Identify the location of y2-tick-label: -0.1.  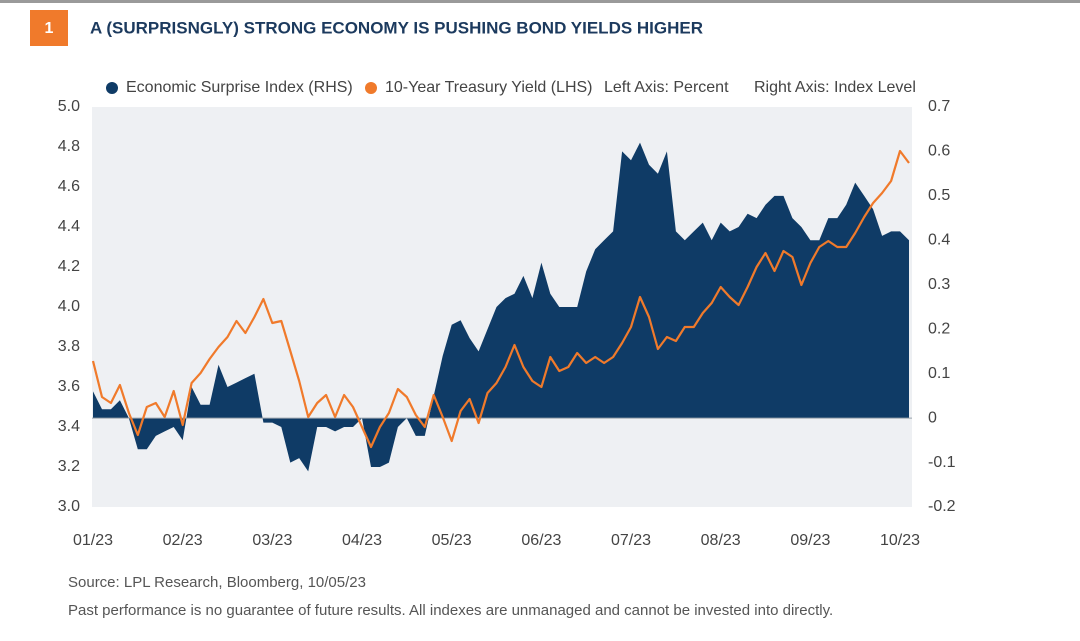
(942, 462).